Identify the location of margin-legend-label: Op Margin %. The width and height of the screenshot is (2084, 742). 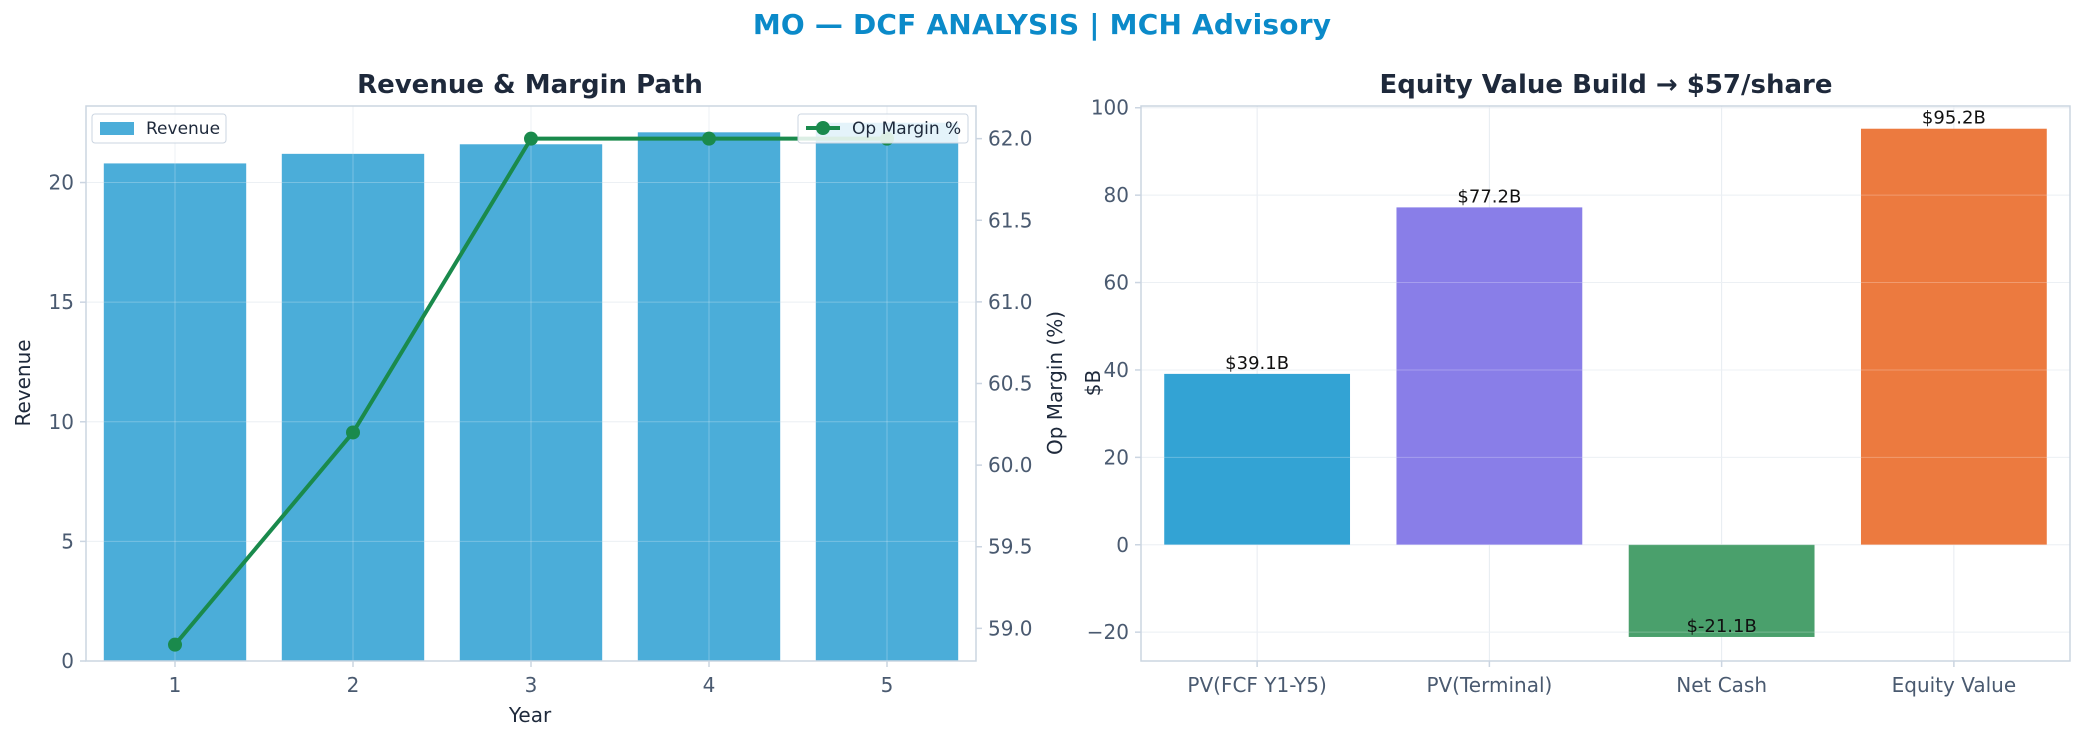
(906, 129).